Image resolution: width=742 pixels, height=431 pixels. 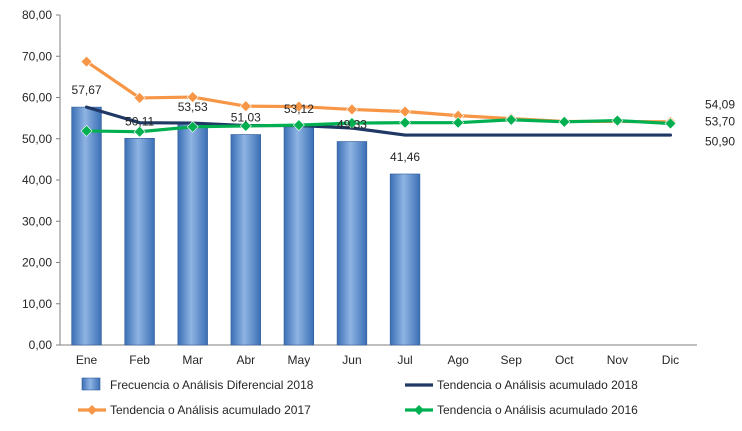 I want to click on series-end-label: 50,90, so click(x=720, y=141).